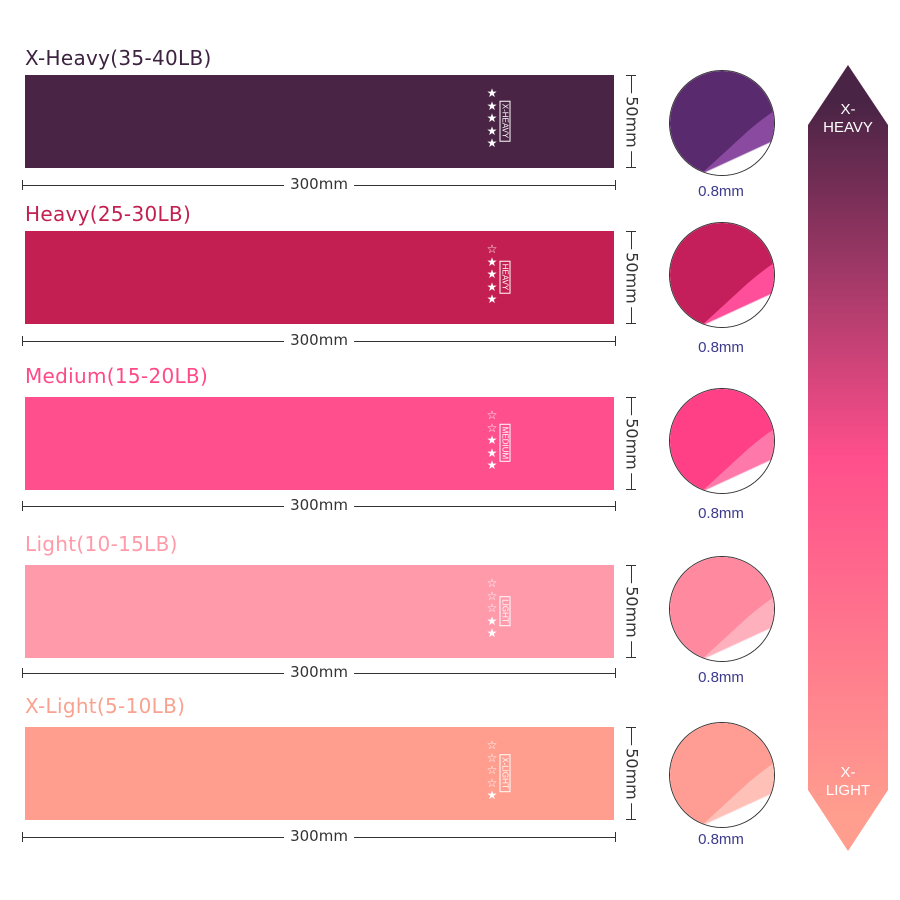 The height and width of the screenshot is (900, 900). What do you see at coordinates (319, 773) in the screenshot?
I see `resistance-band: ☆ ☆ ☆ ☆ ★ X-LIGHT` at bounding box center [319, 773].